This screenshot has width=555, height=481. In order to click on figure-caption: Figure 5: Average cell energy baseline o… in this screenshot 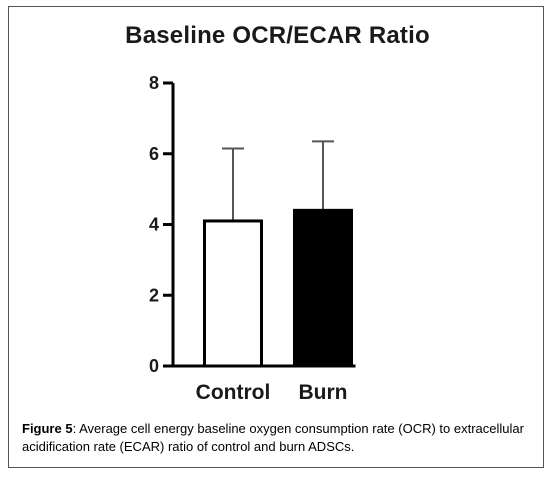, I will do `click(277, 438)`.